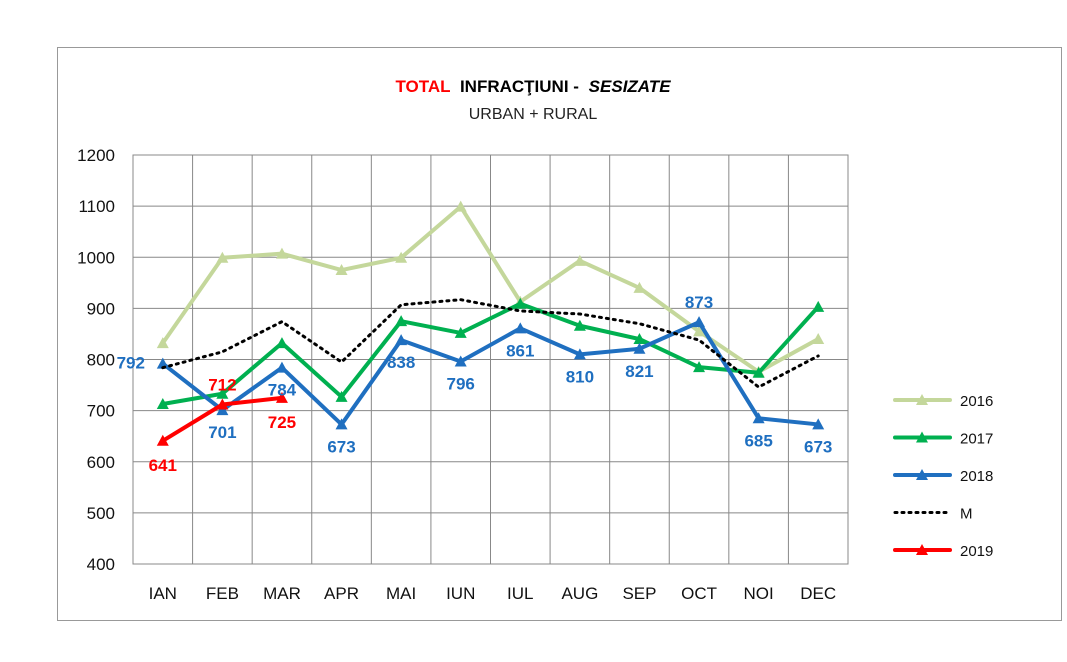 This screenshot has width=1067, height=662. Describe the element at coordinates (699, 593) in the screenshot. I see `x-tick-label: OCT` at that location.